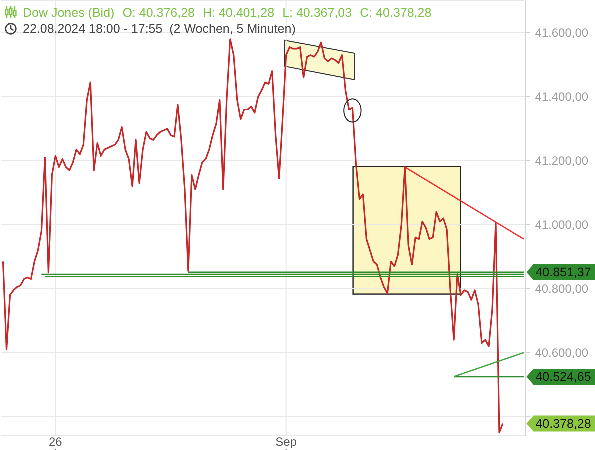  Describe the element at coordinates (396, 13) in the screenshot. I see `annotation: C: 40.378,28` at that location.